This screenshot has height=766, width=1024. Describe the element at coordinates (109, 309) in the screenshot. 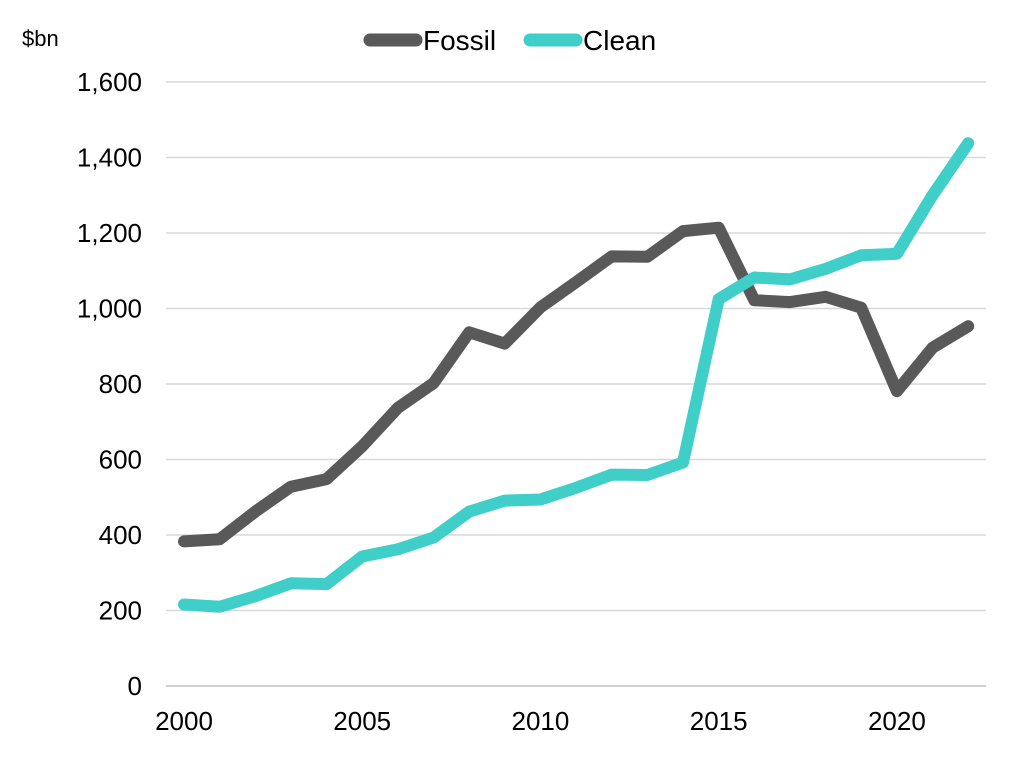

I see `y-tick-label: 1,000` at that location.